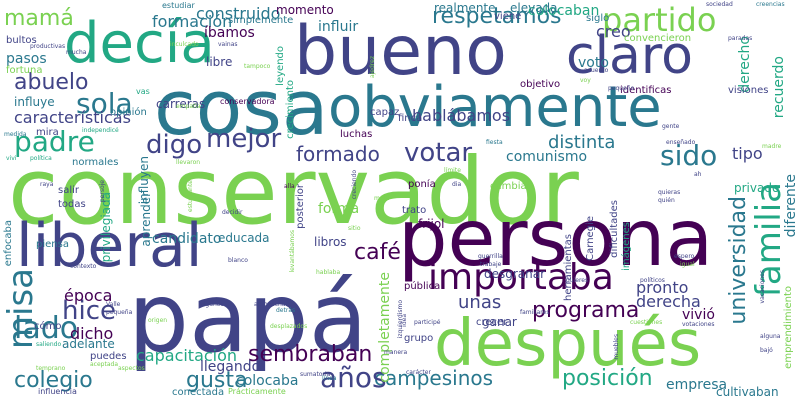  Describe the element at coordinates (434, 378) in the screenshot. I see `word-campesinos: campesinos` at that location.